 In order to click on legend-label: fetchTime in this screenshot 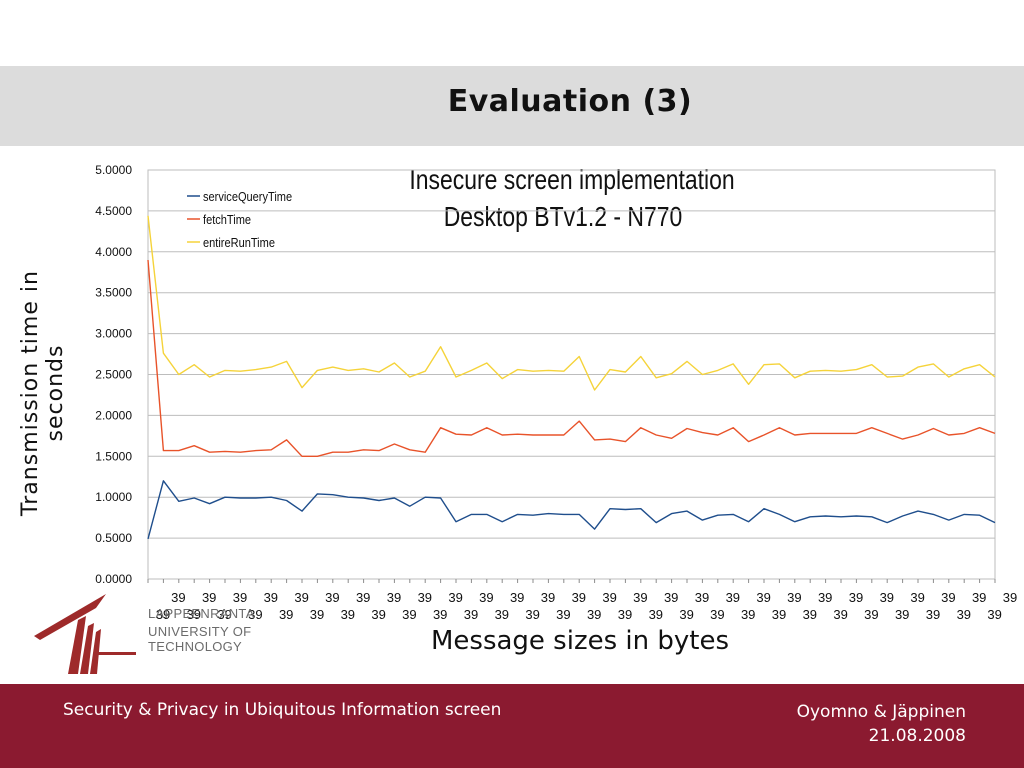, I will do `click(227, 219)`.